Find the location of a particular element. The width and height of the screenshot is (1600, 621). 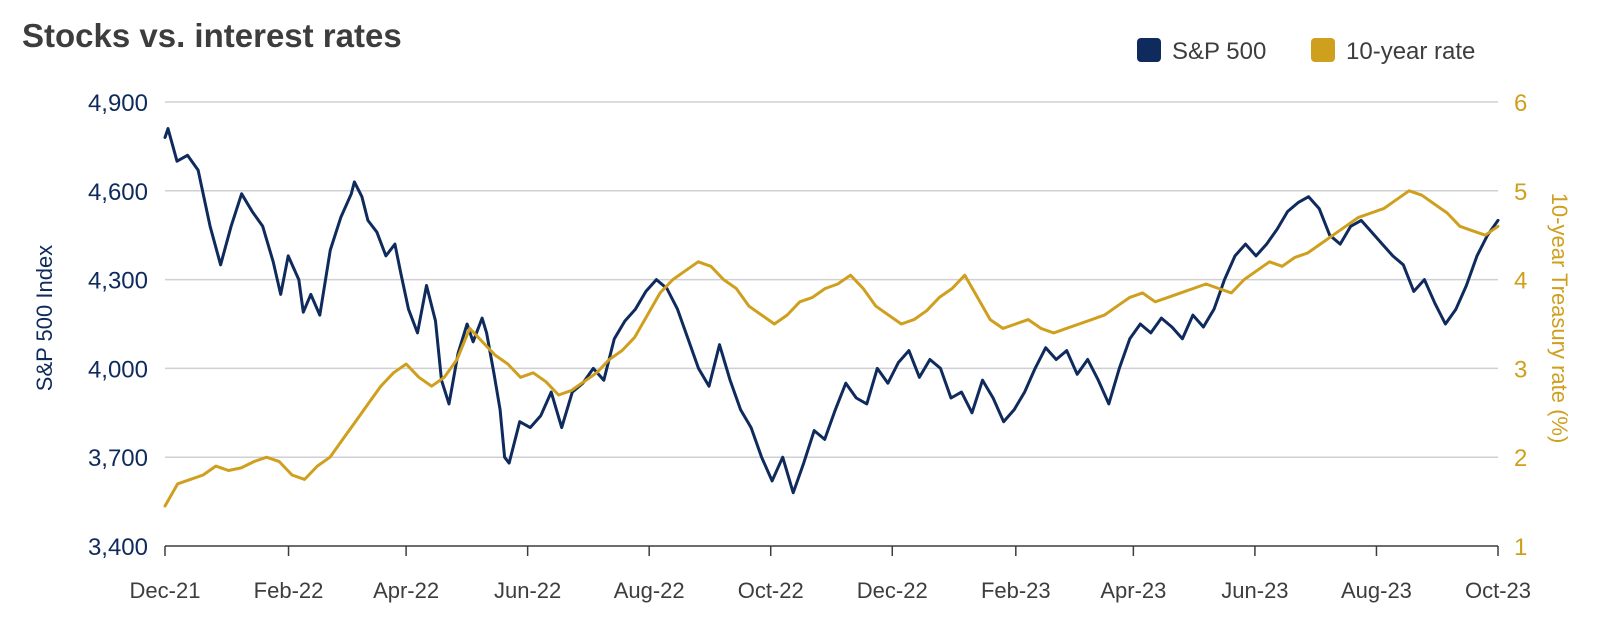

right-tick-label: 3 is located at coordinates (1520, 369).